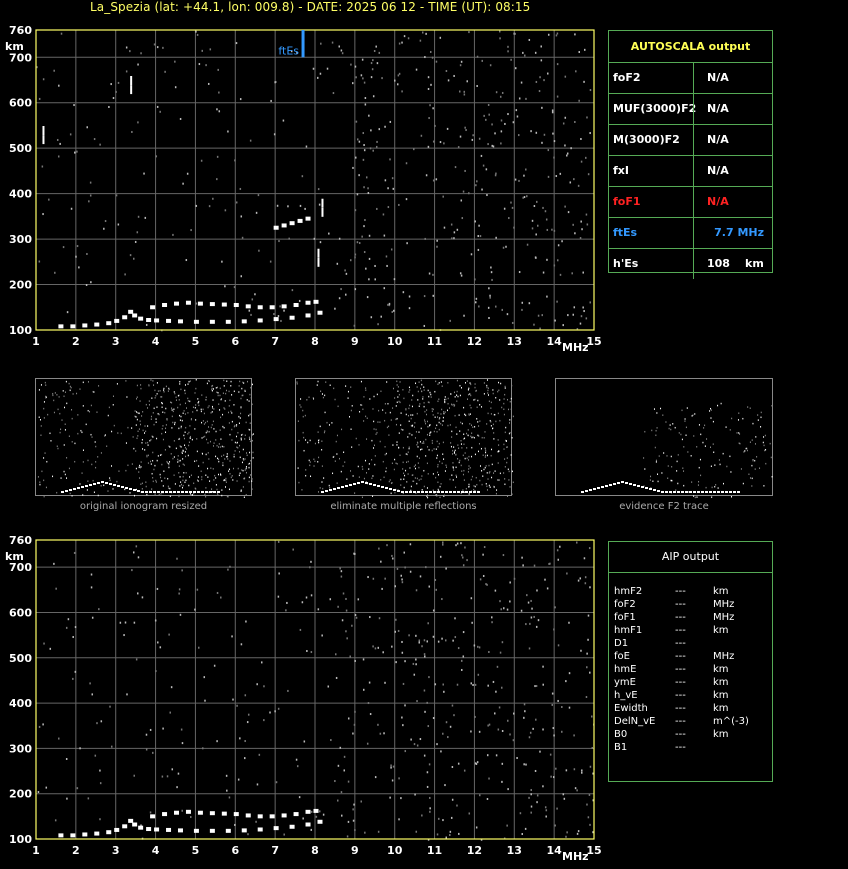  What do you see at coordinates (622, 656) in the screenshot?
I see `aip-param-name: foE` at bounding box center [622, 656].